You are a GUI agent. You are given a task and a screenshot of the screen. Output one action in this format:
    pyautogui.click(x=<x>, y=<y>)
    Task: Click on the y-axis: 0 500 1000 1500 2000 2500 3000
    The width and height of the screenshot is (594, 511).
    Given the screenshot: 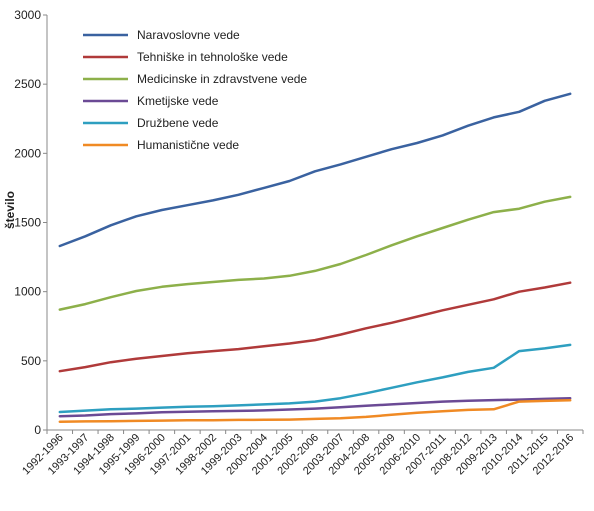 What is the action you would take?
    pyautogui.click(x=31, y=222)
    